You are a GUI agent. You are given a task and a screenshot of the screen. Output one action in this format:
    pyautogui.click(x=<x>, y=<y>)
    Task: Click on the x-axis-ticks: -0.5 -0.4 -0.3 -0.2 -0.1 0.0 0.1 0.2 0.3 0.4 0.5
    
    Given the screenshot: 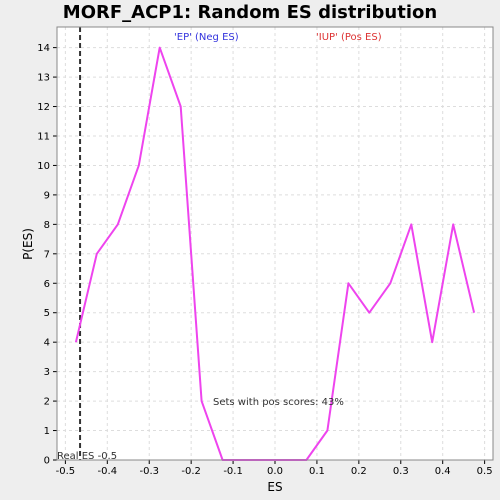 What is the action you would take?
    pyautogui.click(x=274, y=468)
    